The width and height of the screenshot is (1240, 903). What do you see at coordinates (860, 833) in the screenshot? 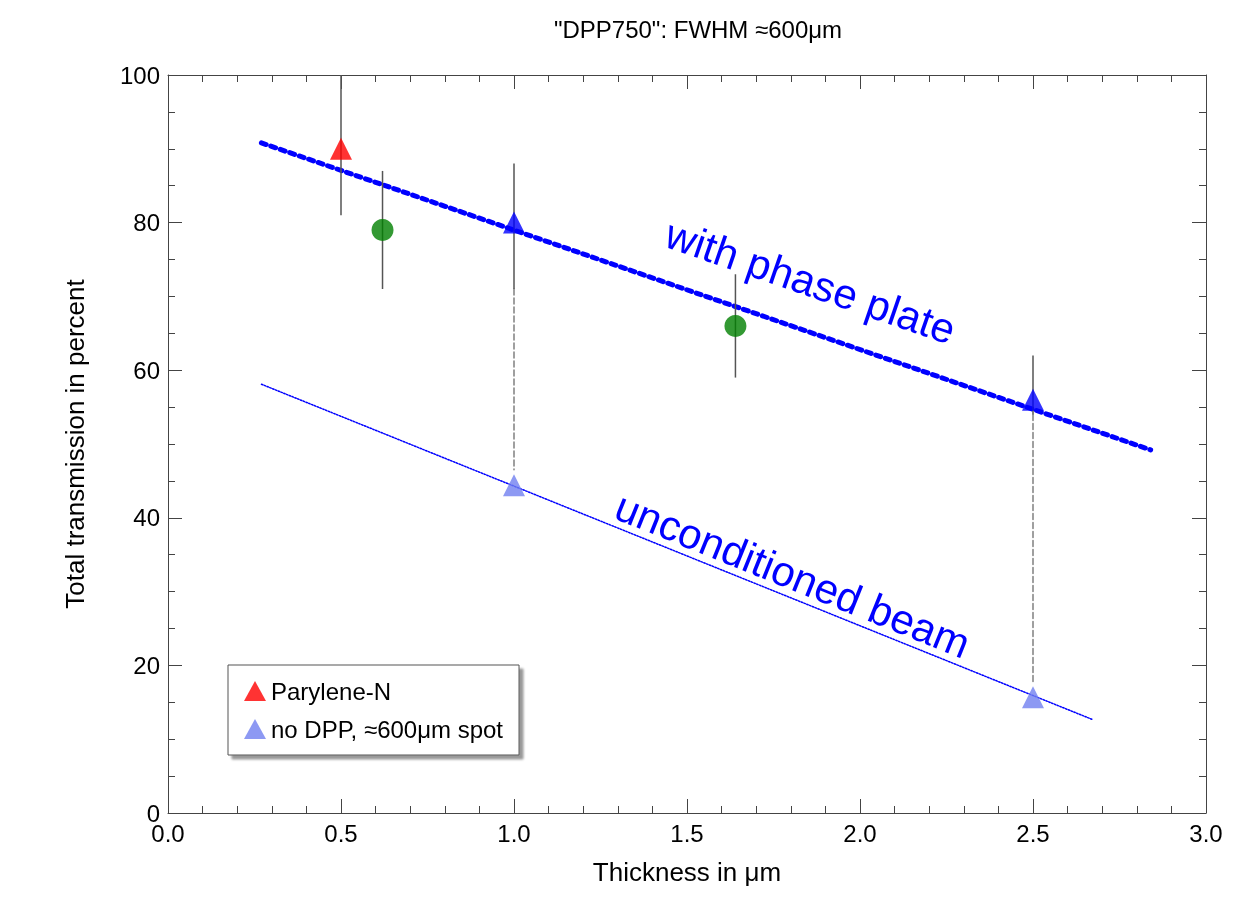
I see `x-tick-label: 2.0` at bounding box center [860, 833].